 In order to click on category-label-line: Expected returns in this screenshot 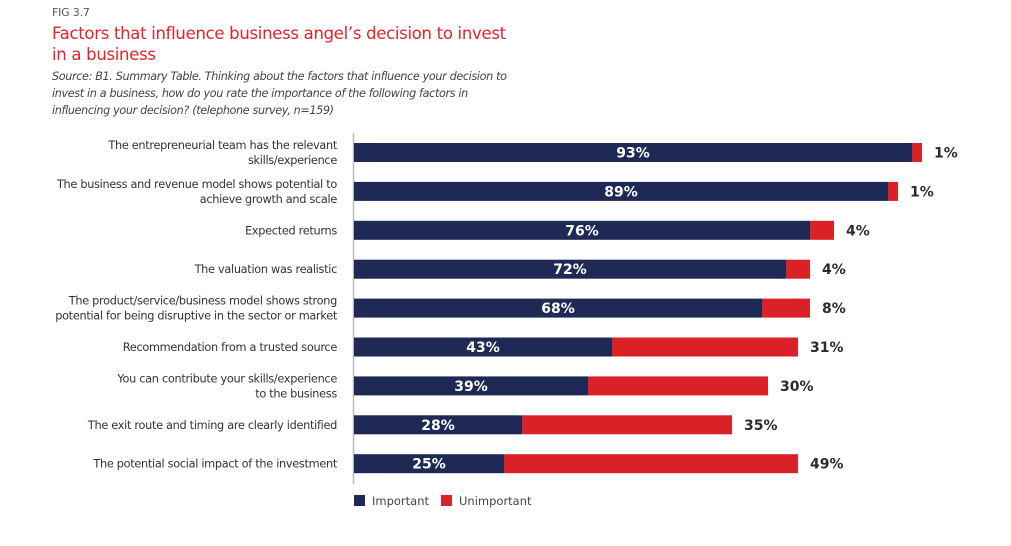, I will do `click(291, 230)`.